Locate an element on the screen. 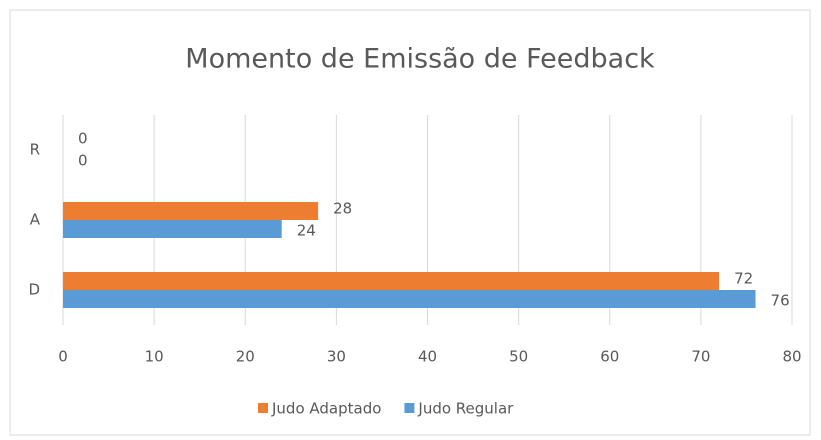  x-tick-label: 70 is located at coordinates (700, 357).